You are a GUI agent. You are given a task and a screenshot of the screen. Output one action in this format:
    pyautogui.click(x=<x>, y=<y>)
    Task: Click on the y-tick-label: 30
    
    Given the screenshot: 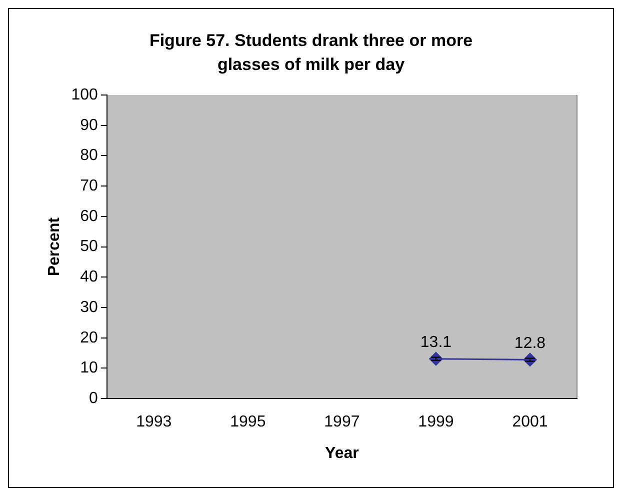 What is the action you would take?
    pyautogui.click(x=89, y=307)
    